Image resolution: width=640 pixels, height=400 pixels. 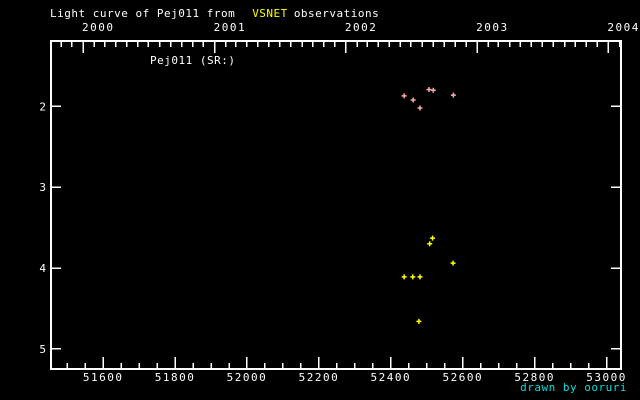 I want to click on y-axis-tick-label: 2, so click(x=42, y=106).